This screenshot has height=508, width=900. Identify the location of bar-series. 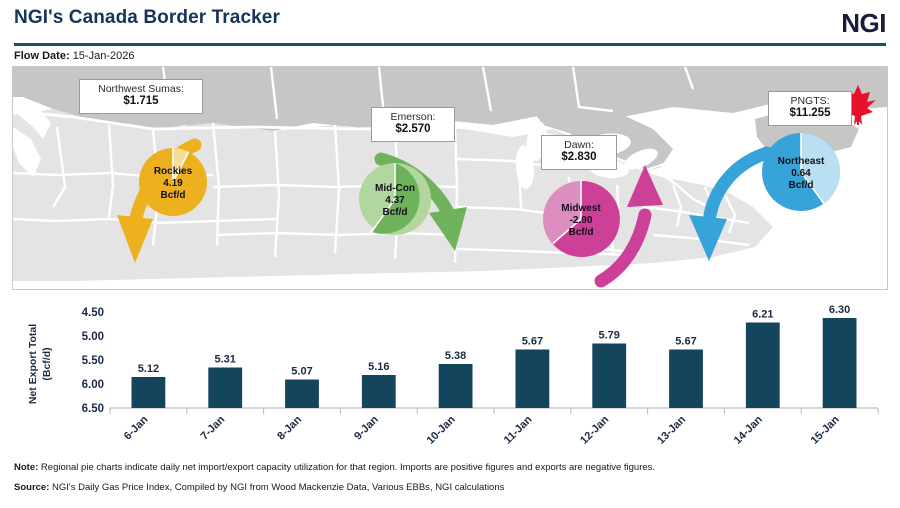
(494, 363).